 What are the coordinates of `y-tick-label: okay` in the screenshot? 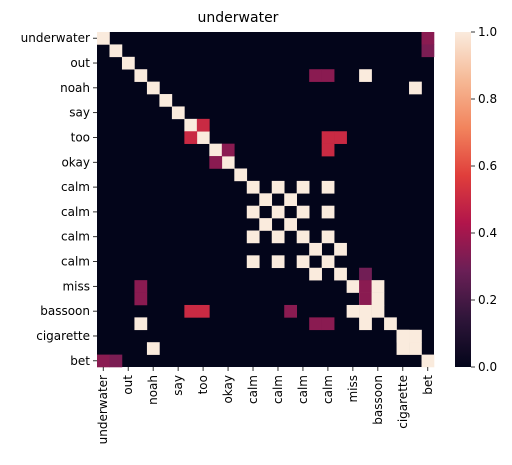 It's located at (75, 162).